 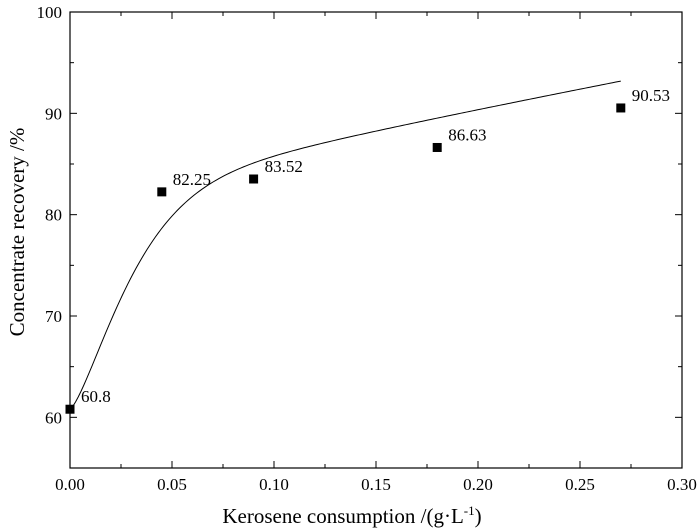 What do you see at coordinates (478, 516) in the screenshot?
I see `x-axis-title-suffix: )` at bounding box center [478, 516].